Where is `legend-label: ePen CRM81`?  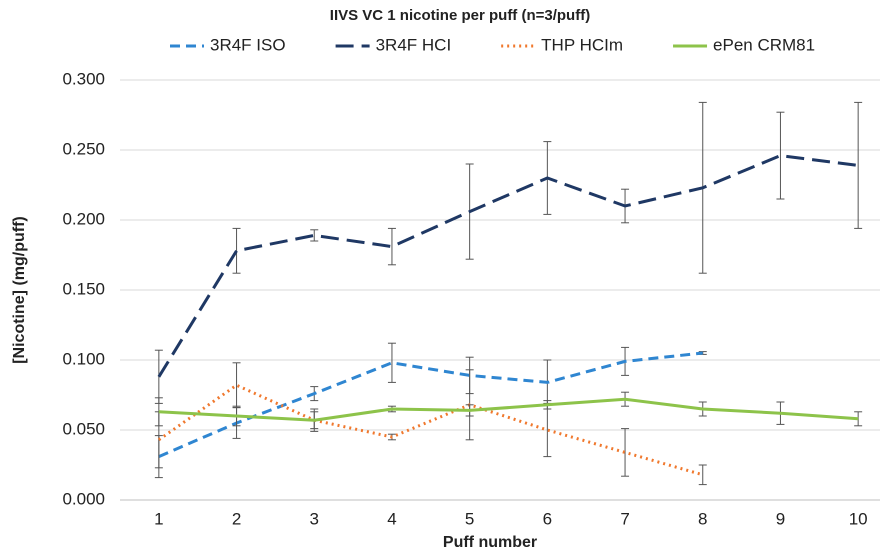 legend-label: ePen CRM81 is located at coordinates (764, 44).